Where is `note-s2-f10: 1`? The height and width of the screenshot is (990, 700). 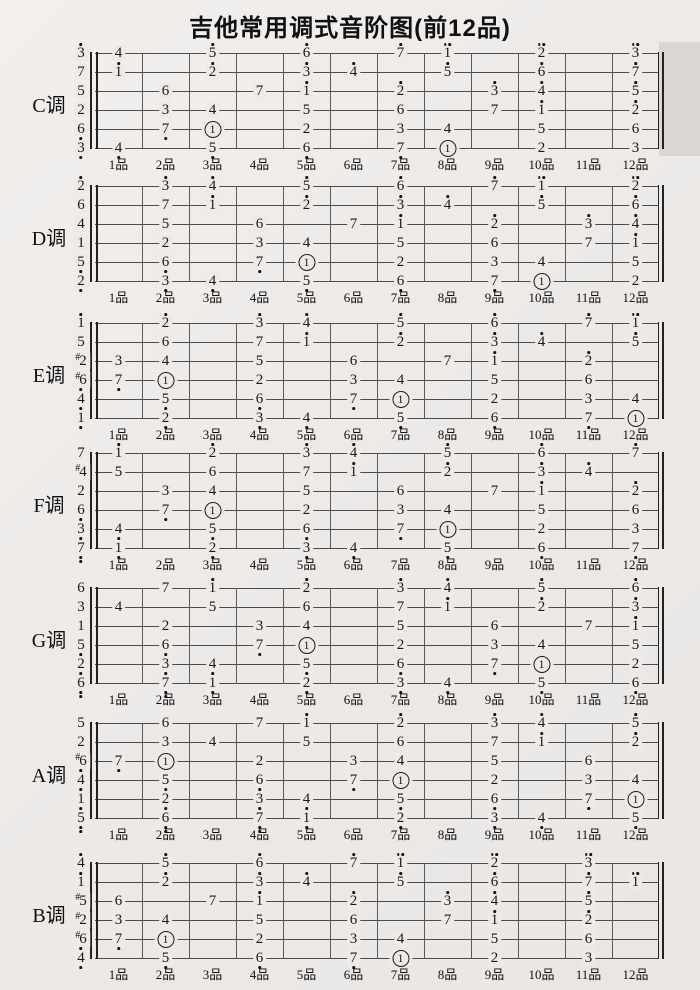 note-s2-f10: 1 is located at coordinates (541, 741).